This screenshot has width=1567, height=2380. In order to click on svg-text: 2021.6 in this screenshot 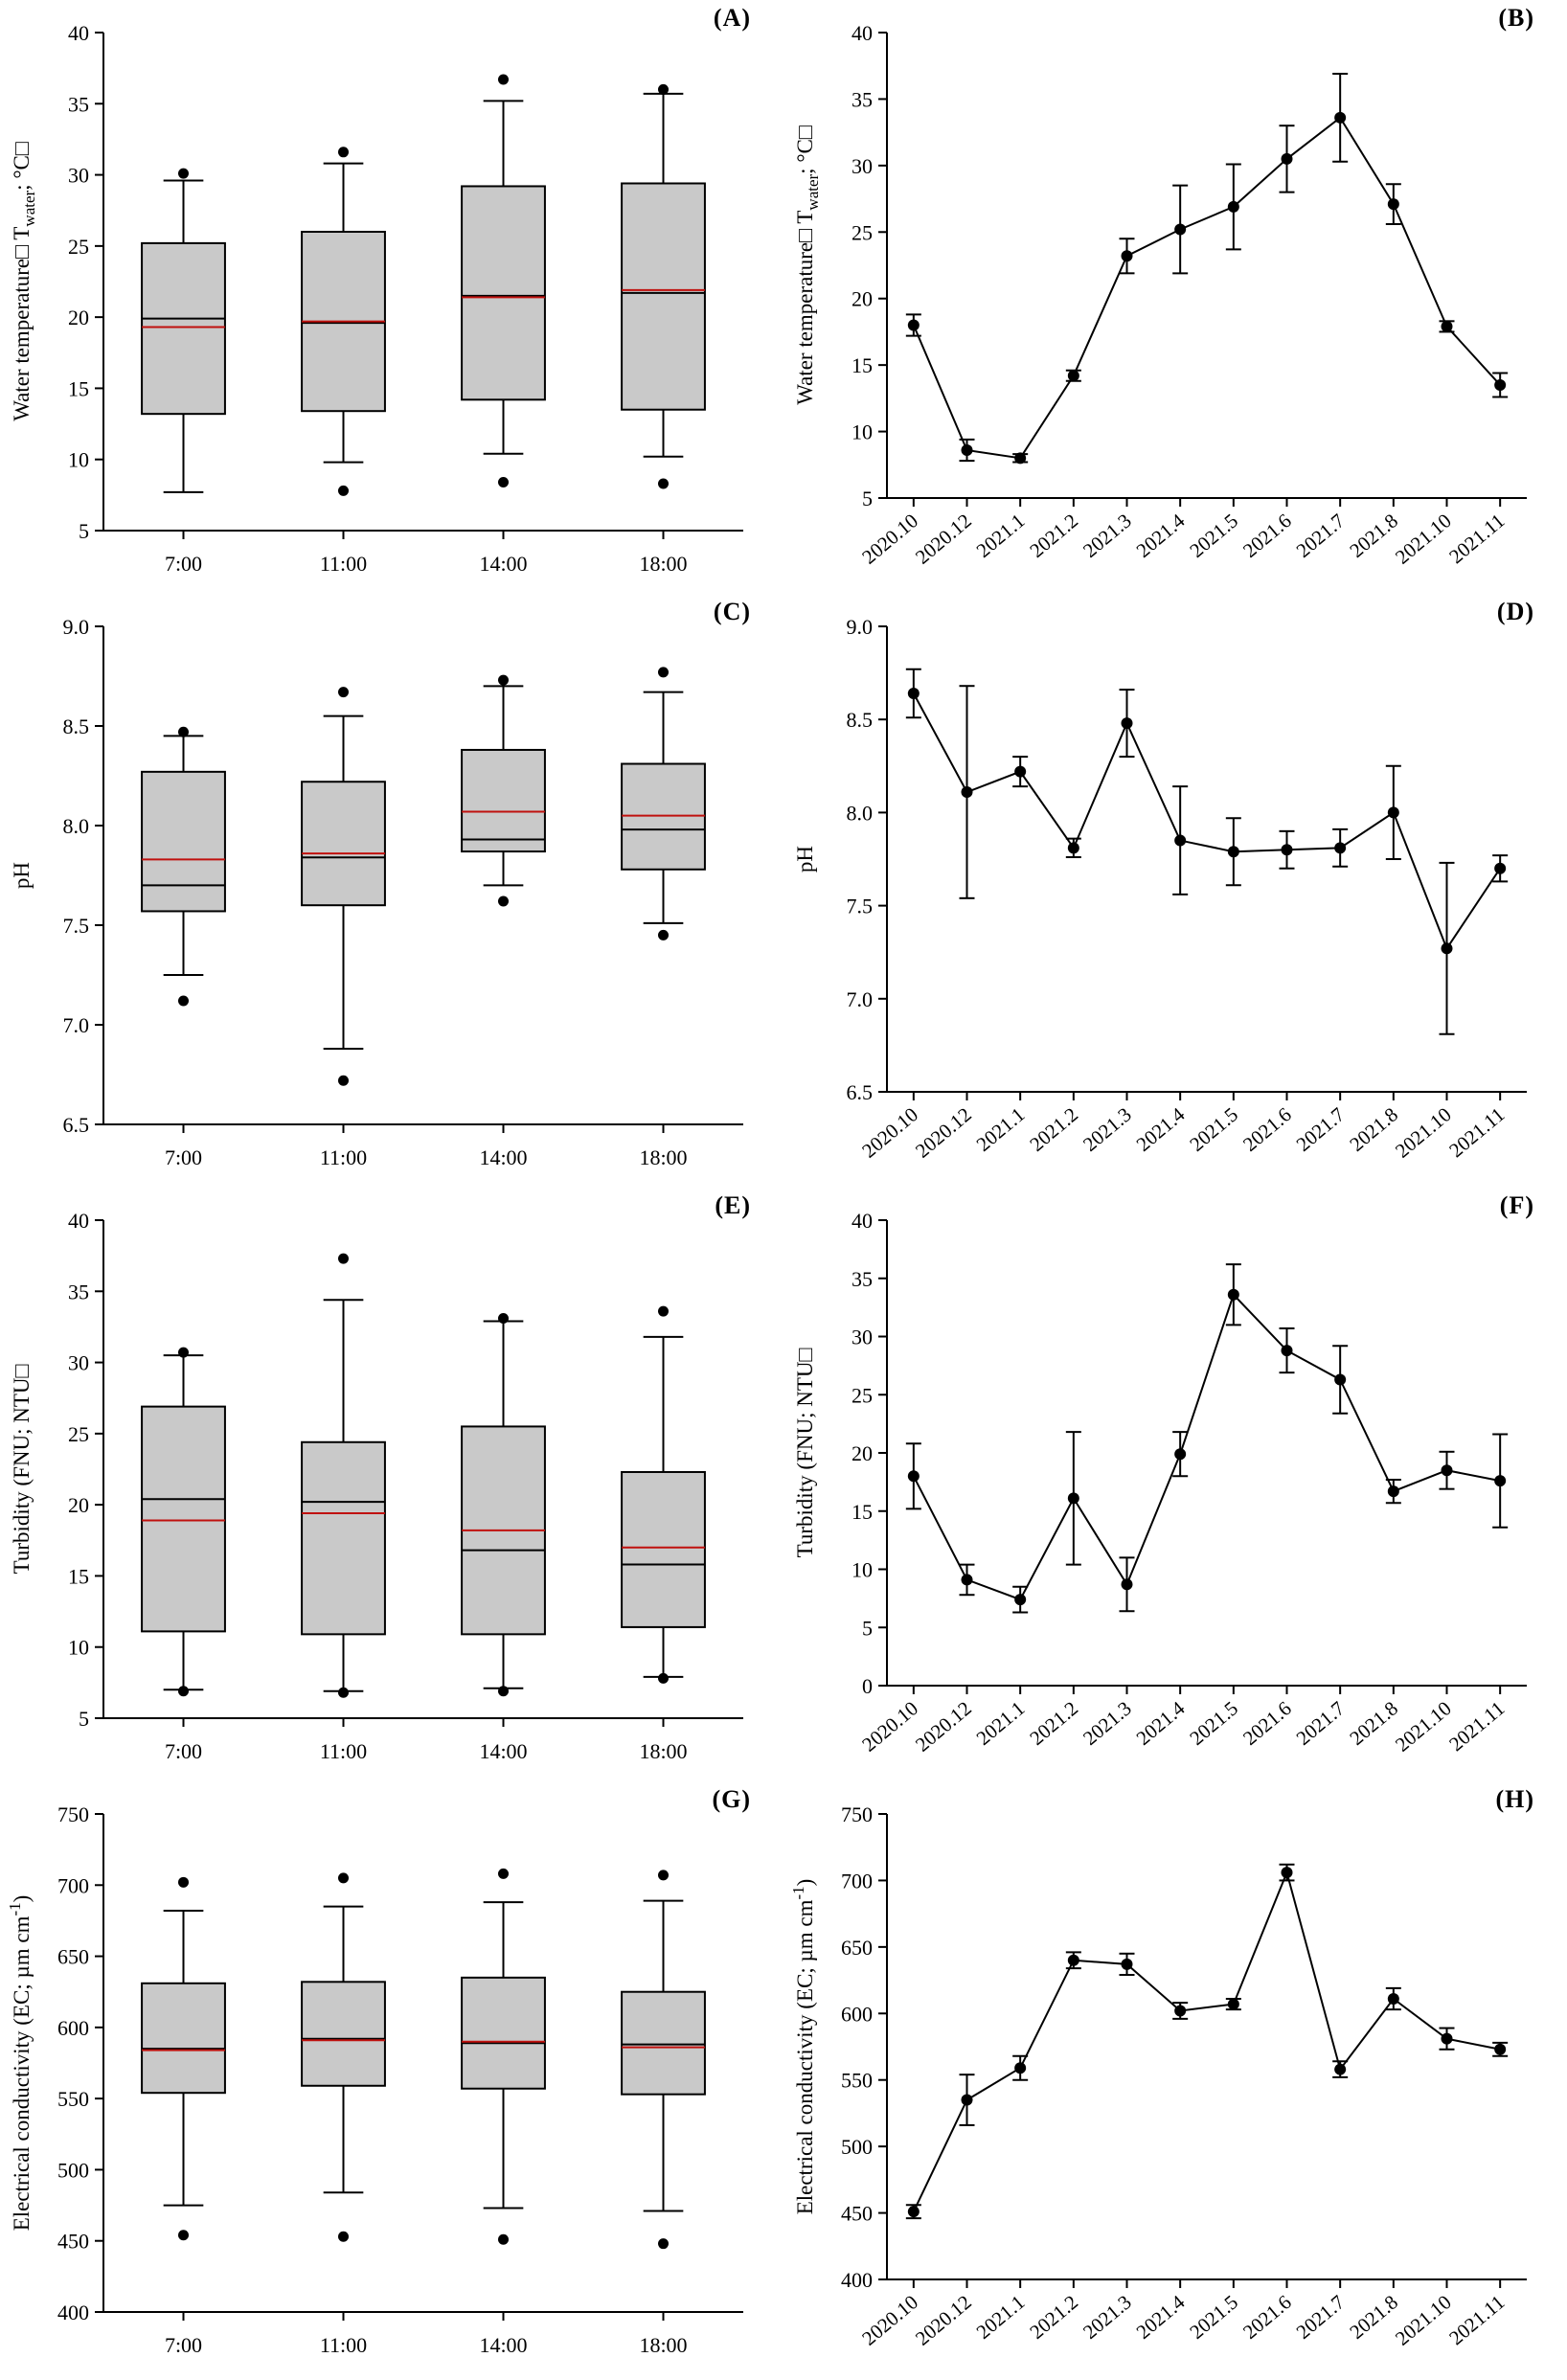, I will do `click(1267, 535)`.